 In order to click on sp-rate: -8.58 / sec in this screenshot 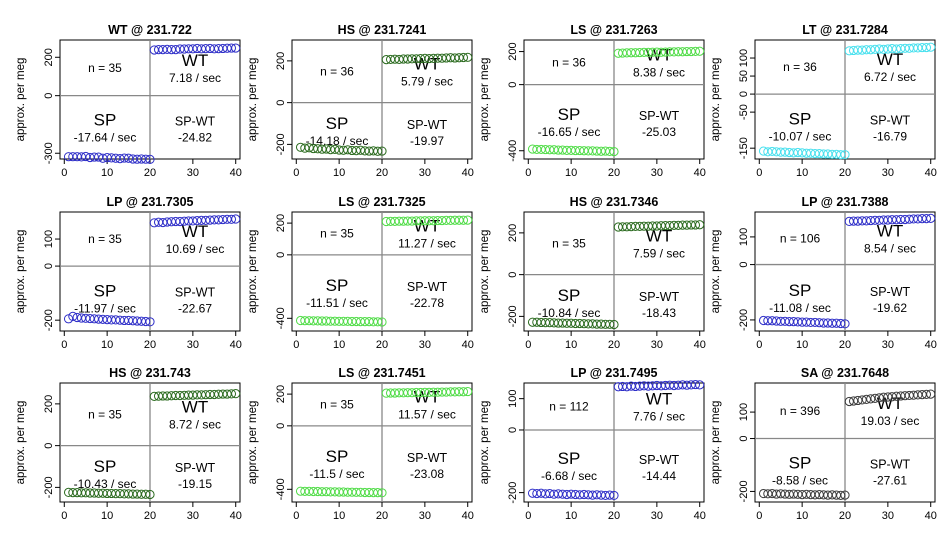, I will do `click(800, 480)`.